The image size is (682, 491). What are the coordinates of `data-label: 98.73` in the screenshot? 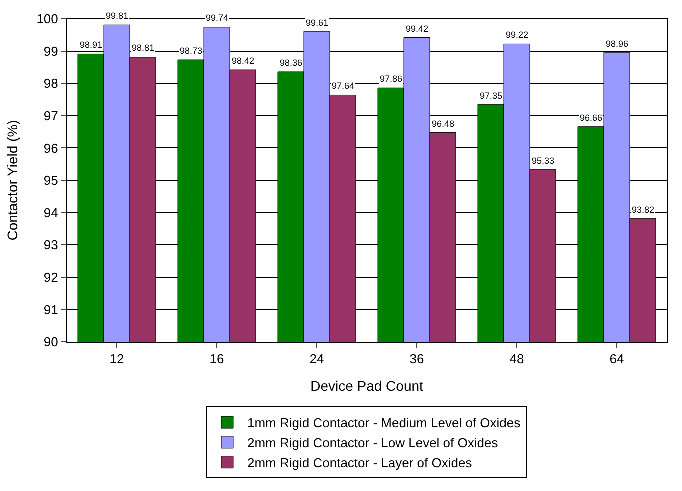 It's located at (191, 51).